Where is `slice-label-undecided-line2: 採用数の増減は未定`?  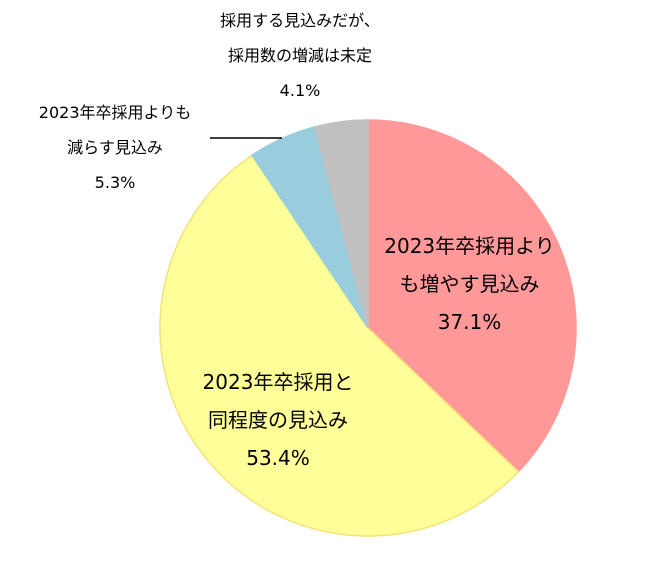
slice-label-undecided-line2: 採用数の増減は未定 is located at coordinates (299, 55).